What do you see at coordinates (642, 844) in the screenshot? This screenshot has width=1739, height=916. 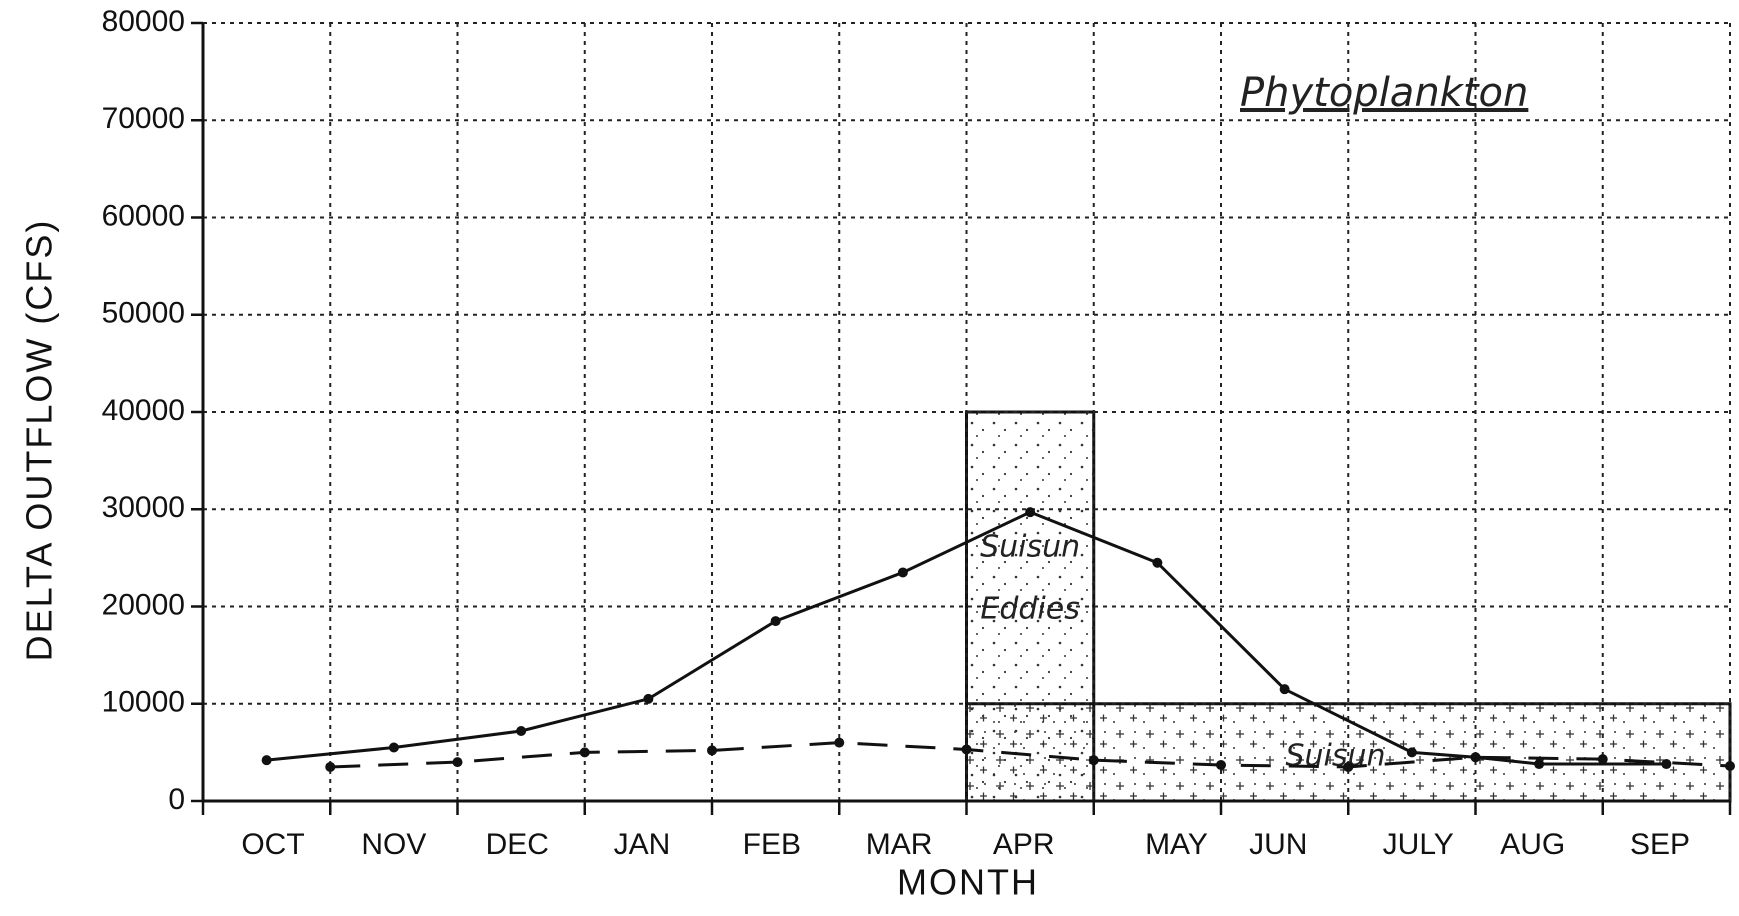 I see `x-tick-label: JAN` at bounding box center [642, 844].